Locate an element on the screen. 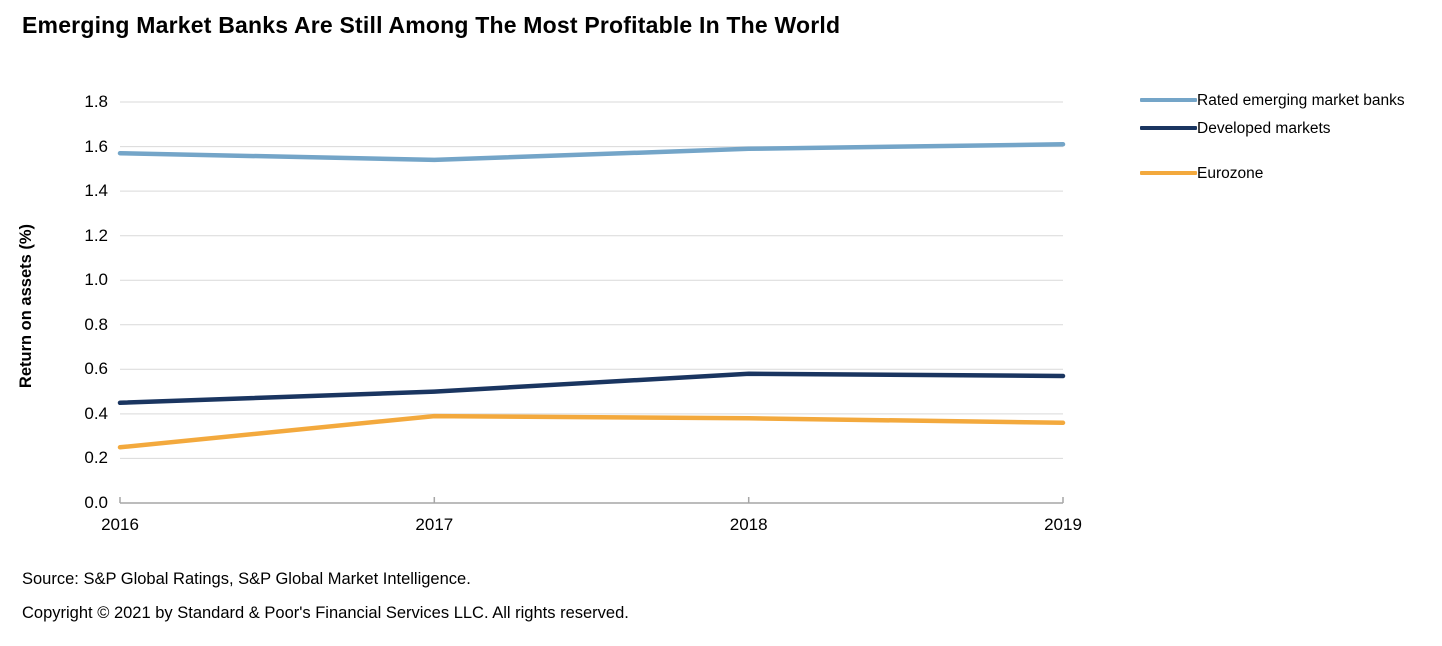 This screenshot has width=1442, height=646. legend-item-eurozone: Eurozone is located at coordinates (1290, 174).